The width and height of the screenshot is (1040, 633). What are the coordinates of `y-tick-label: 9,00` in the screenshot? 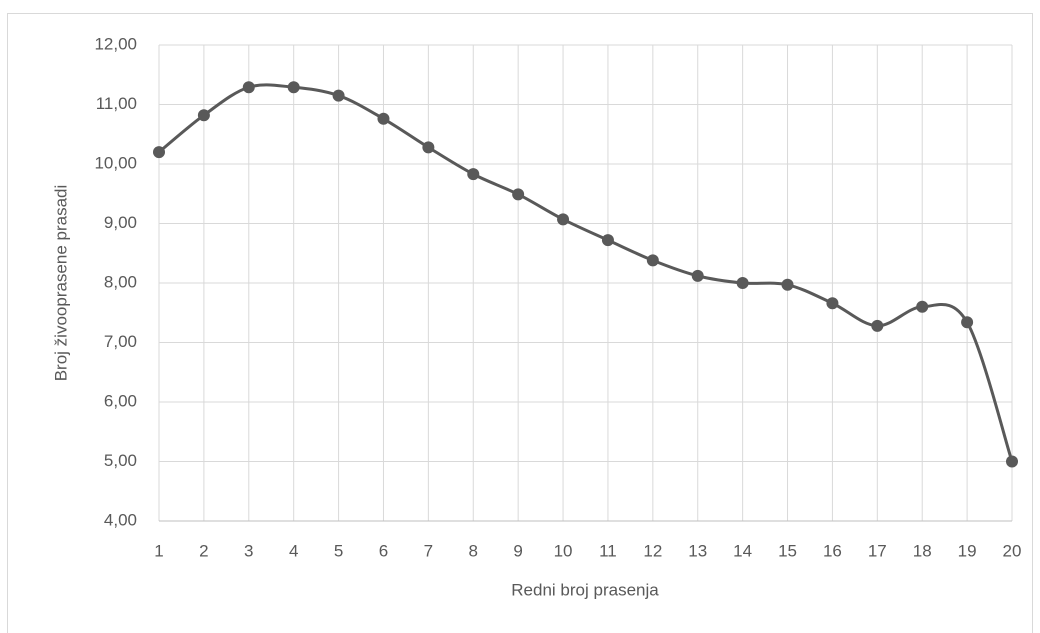 It's located at (120, 222).